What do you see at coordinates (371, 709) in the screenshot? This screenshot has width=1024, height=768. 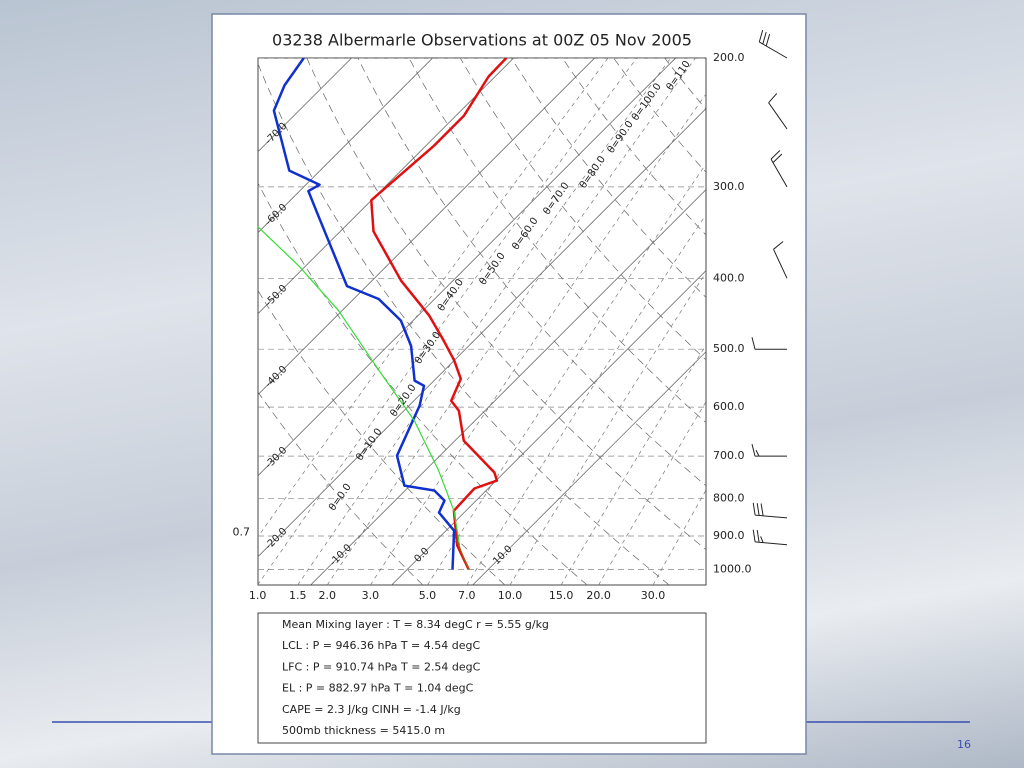 I see `info-line: CAPE = 2.3 J/kg CINH = -1.4 J/kg` at bounding box center [371, 709].